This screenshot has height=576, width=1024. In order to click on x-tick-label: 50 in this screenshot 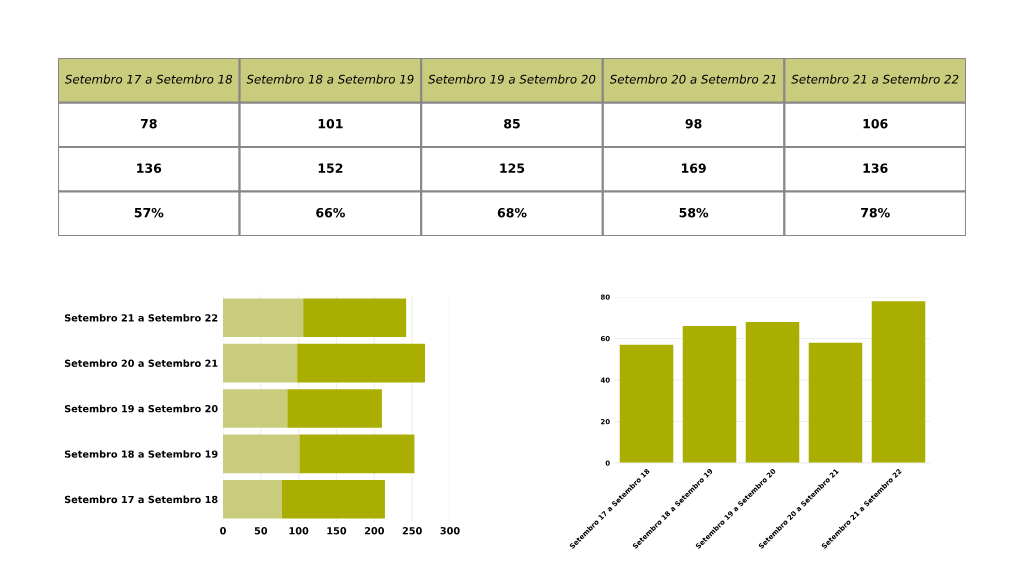, I will do `click(261, 531)`.